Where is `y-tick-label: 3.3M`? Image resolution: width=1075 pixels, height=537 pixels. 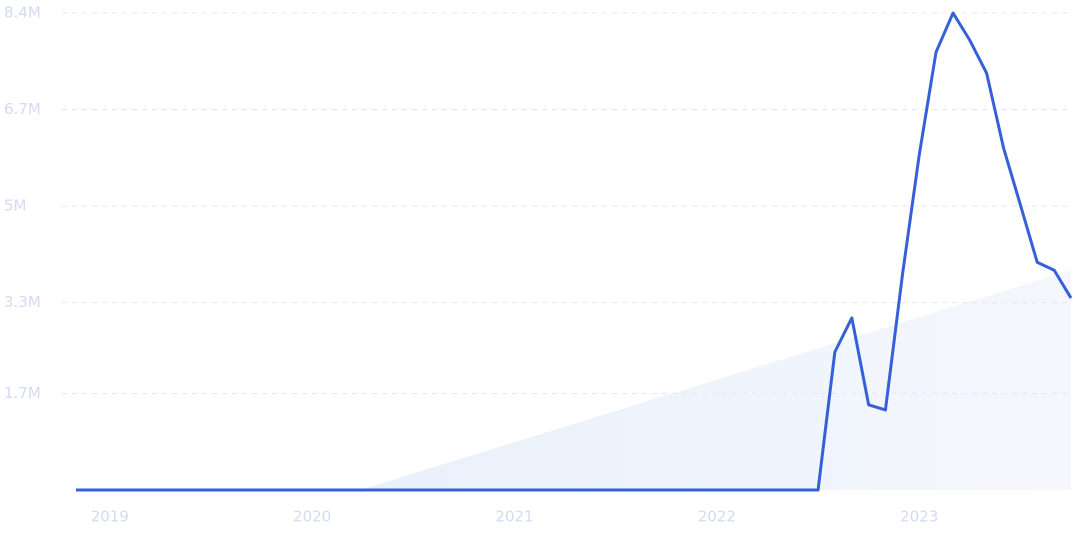 y-tick-label: 3.3M is located at coordinates (22, 302).